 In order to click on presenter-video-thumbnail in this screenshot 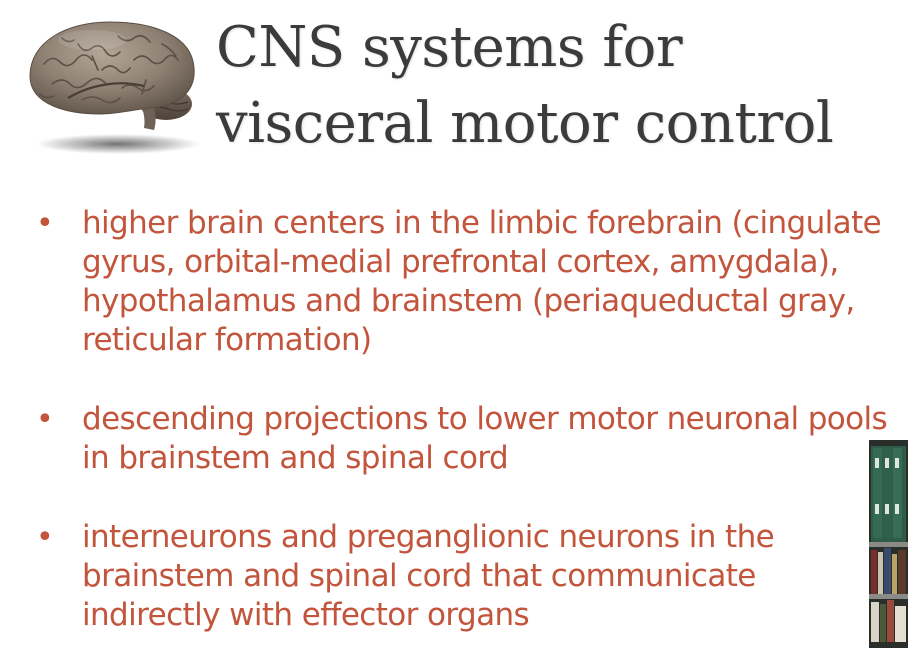, I will do `click(888, 544)`.